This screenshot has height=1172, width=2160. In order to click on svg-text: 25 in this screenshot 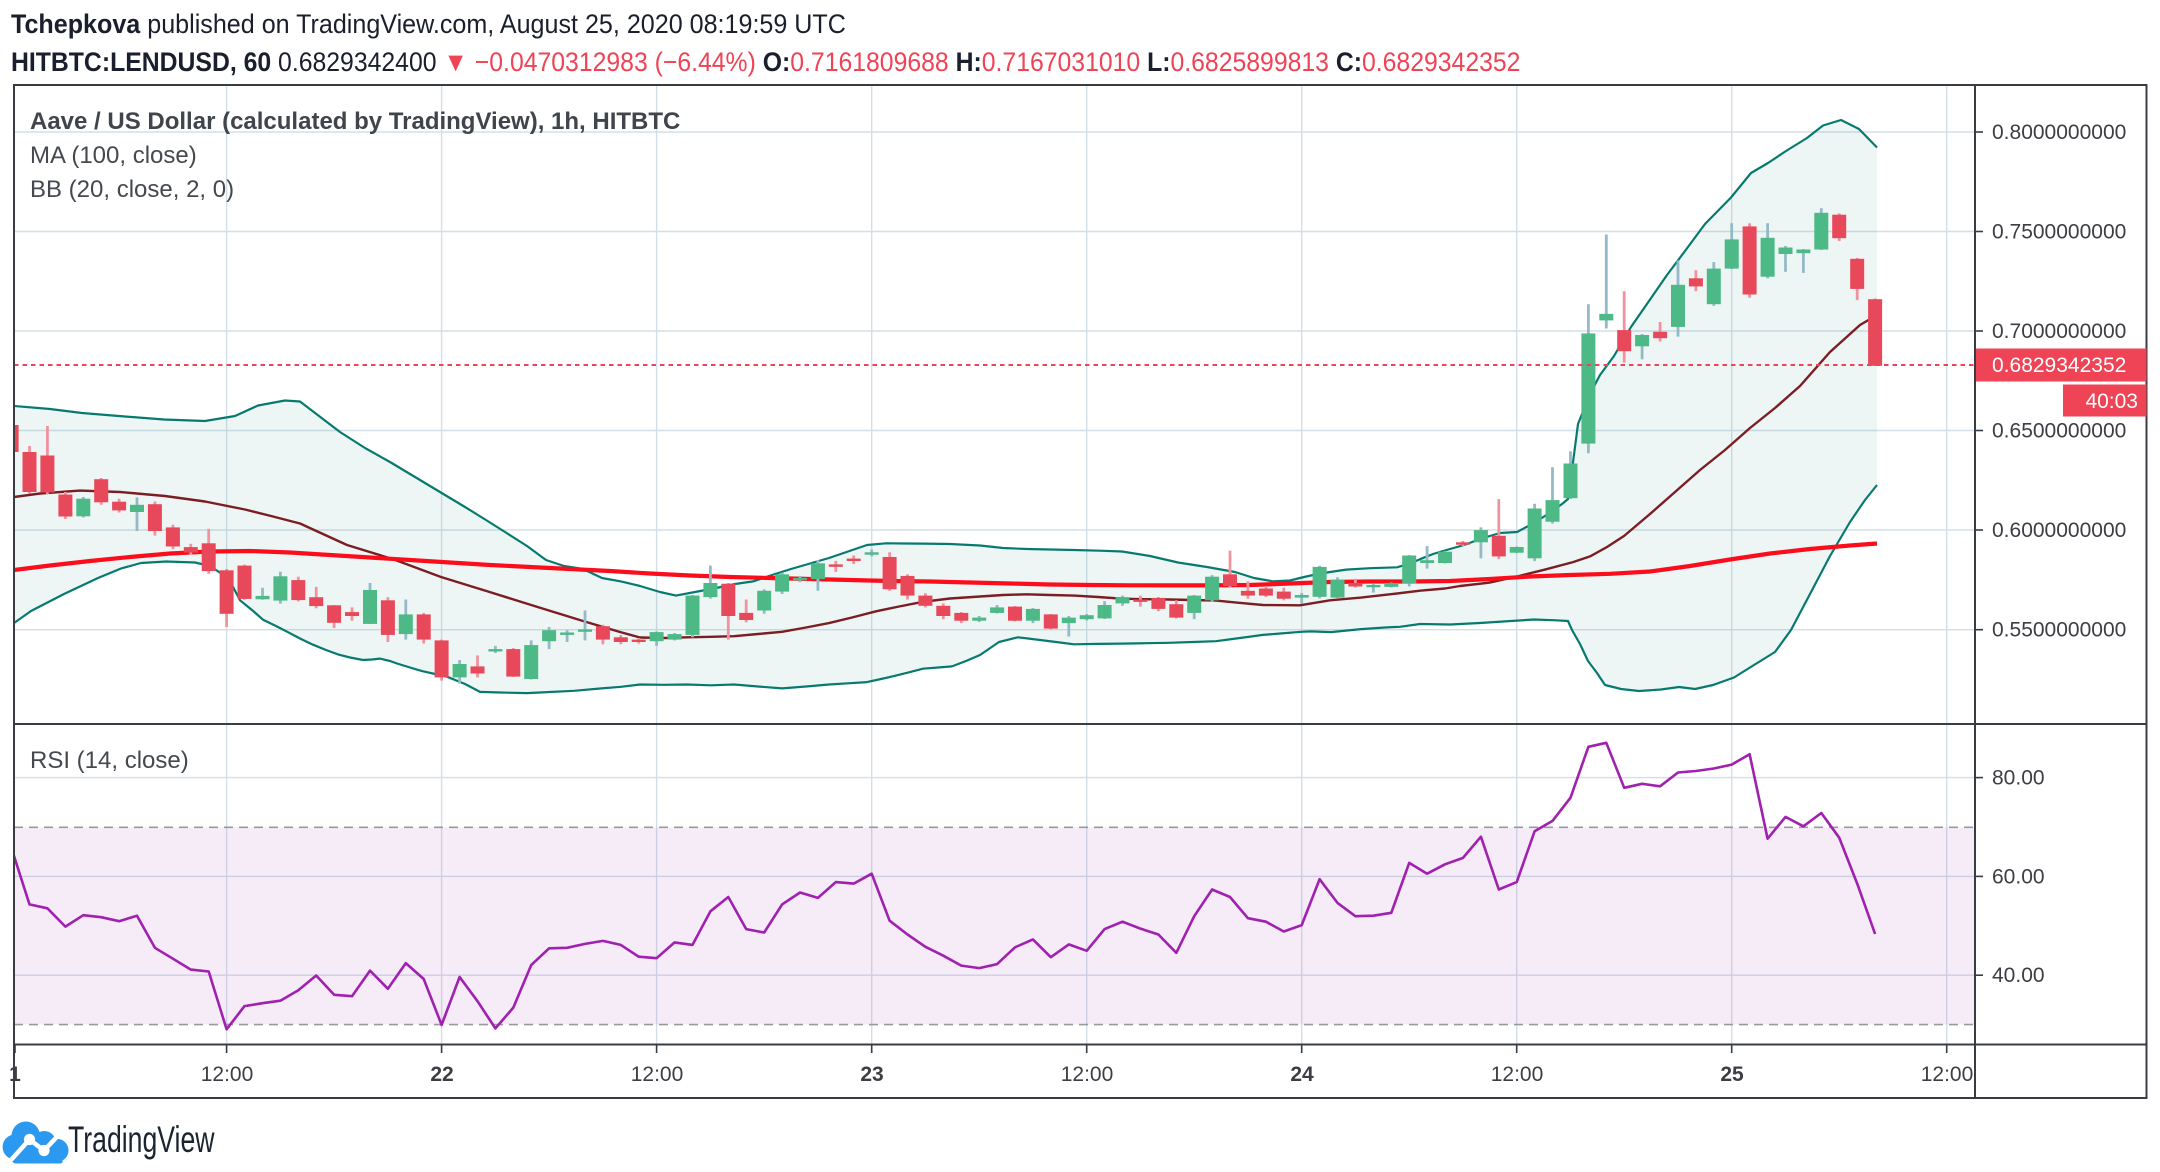, I will do `click(1732, 1074)`.